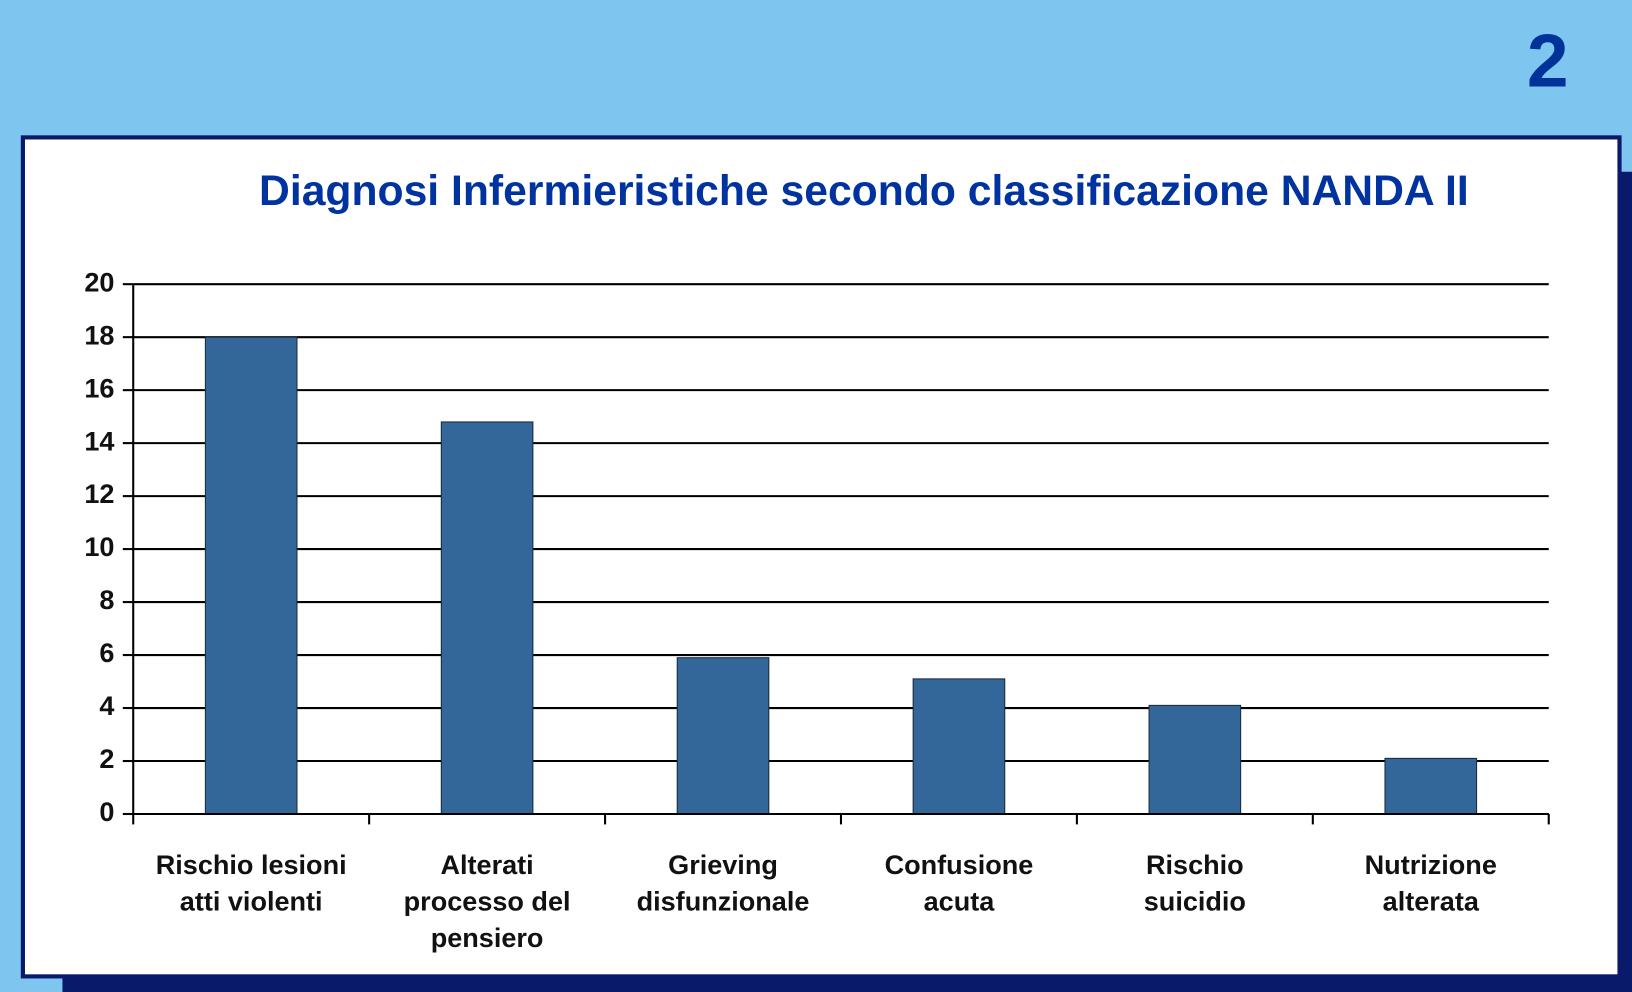  I want to click on x-tick-label-line: Rischio, so click(1195, 865).